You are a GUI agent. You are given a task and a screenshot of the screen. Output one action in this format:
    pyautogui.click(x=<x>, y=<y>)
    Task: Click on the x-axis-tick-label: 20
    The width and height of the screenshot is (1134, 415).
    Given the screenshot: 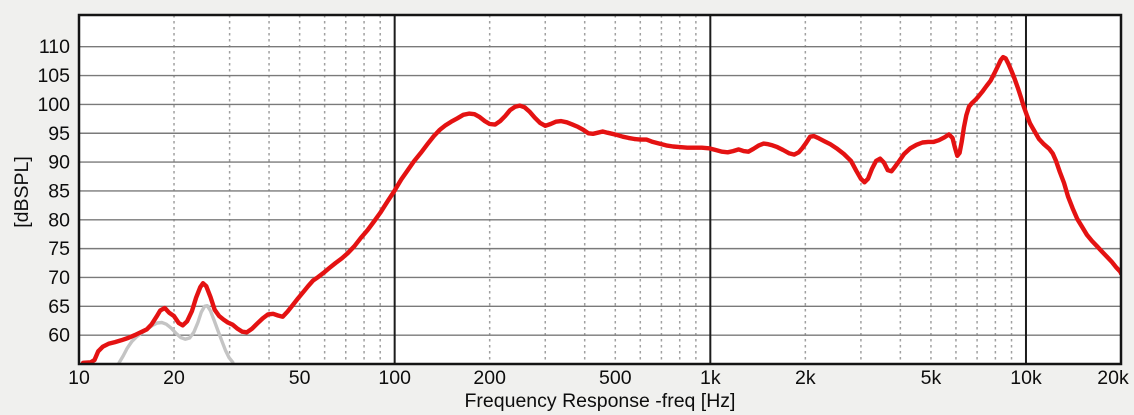 What is the action you would take?
    pyautogui.click(x=174, y=378)
    